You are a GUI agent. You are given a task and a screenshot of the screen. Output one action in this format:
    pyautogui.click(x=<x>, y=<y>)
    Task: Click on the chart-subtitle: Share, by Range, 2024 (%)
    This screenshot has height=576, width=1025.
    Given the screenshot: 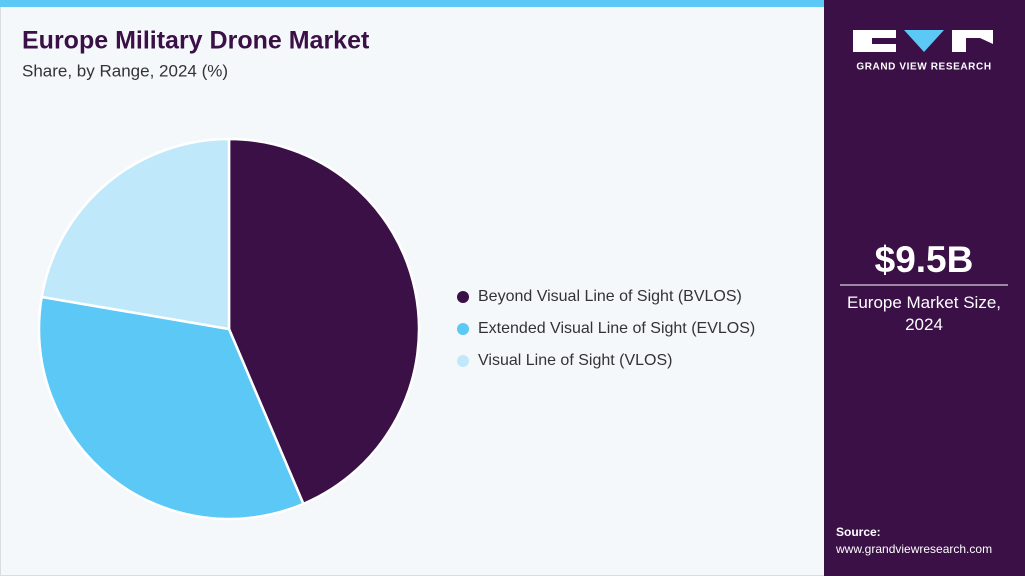 What is the action you would take?
    pyautogui.click(x=125, y=70)
    